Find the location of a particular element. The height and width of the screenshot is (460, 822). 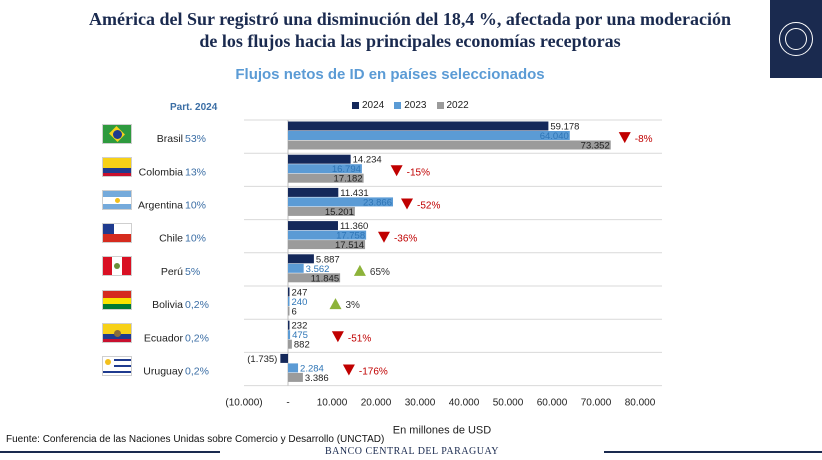

share-label: 13% is located at coordinates (195, 172).